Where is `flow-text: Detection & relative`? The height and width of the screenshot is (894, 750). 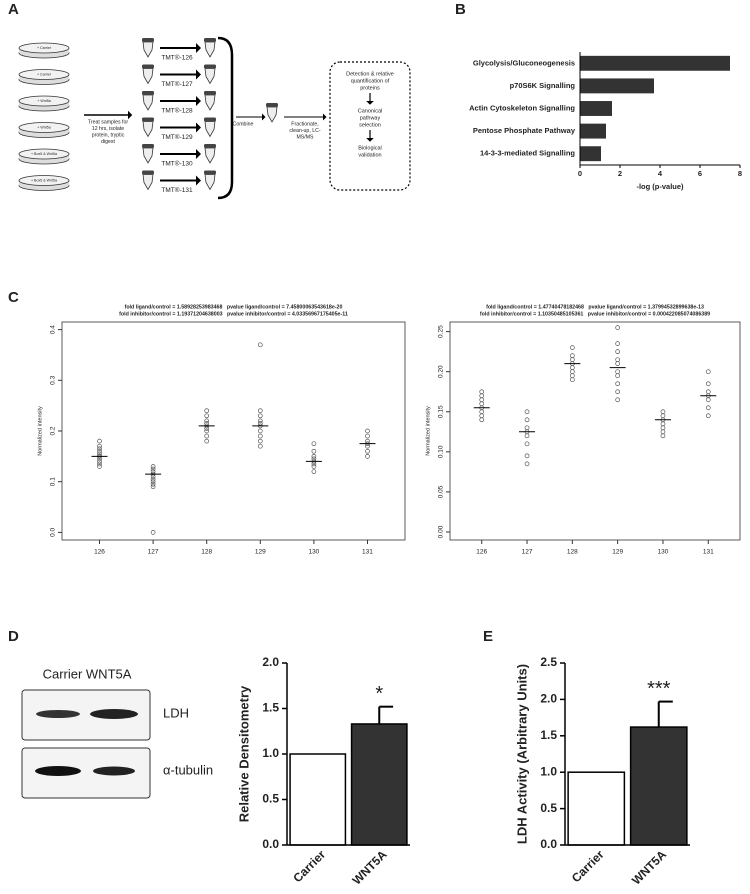 flow-text: Detection & relative is located at coordinates (370, 74).